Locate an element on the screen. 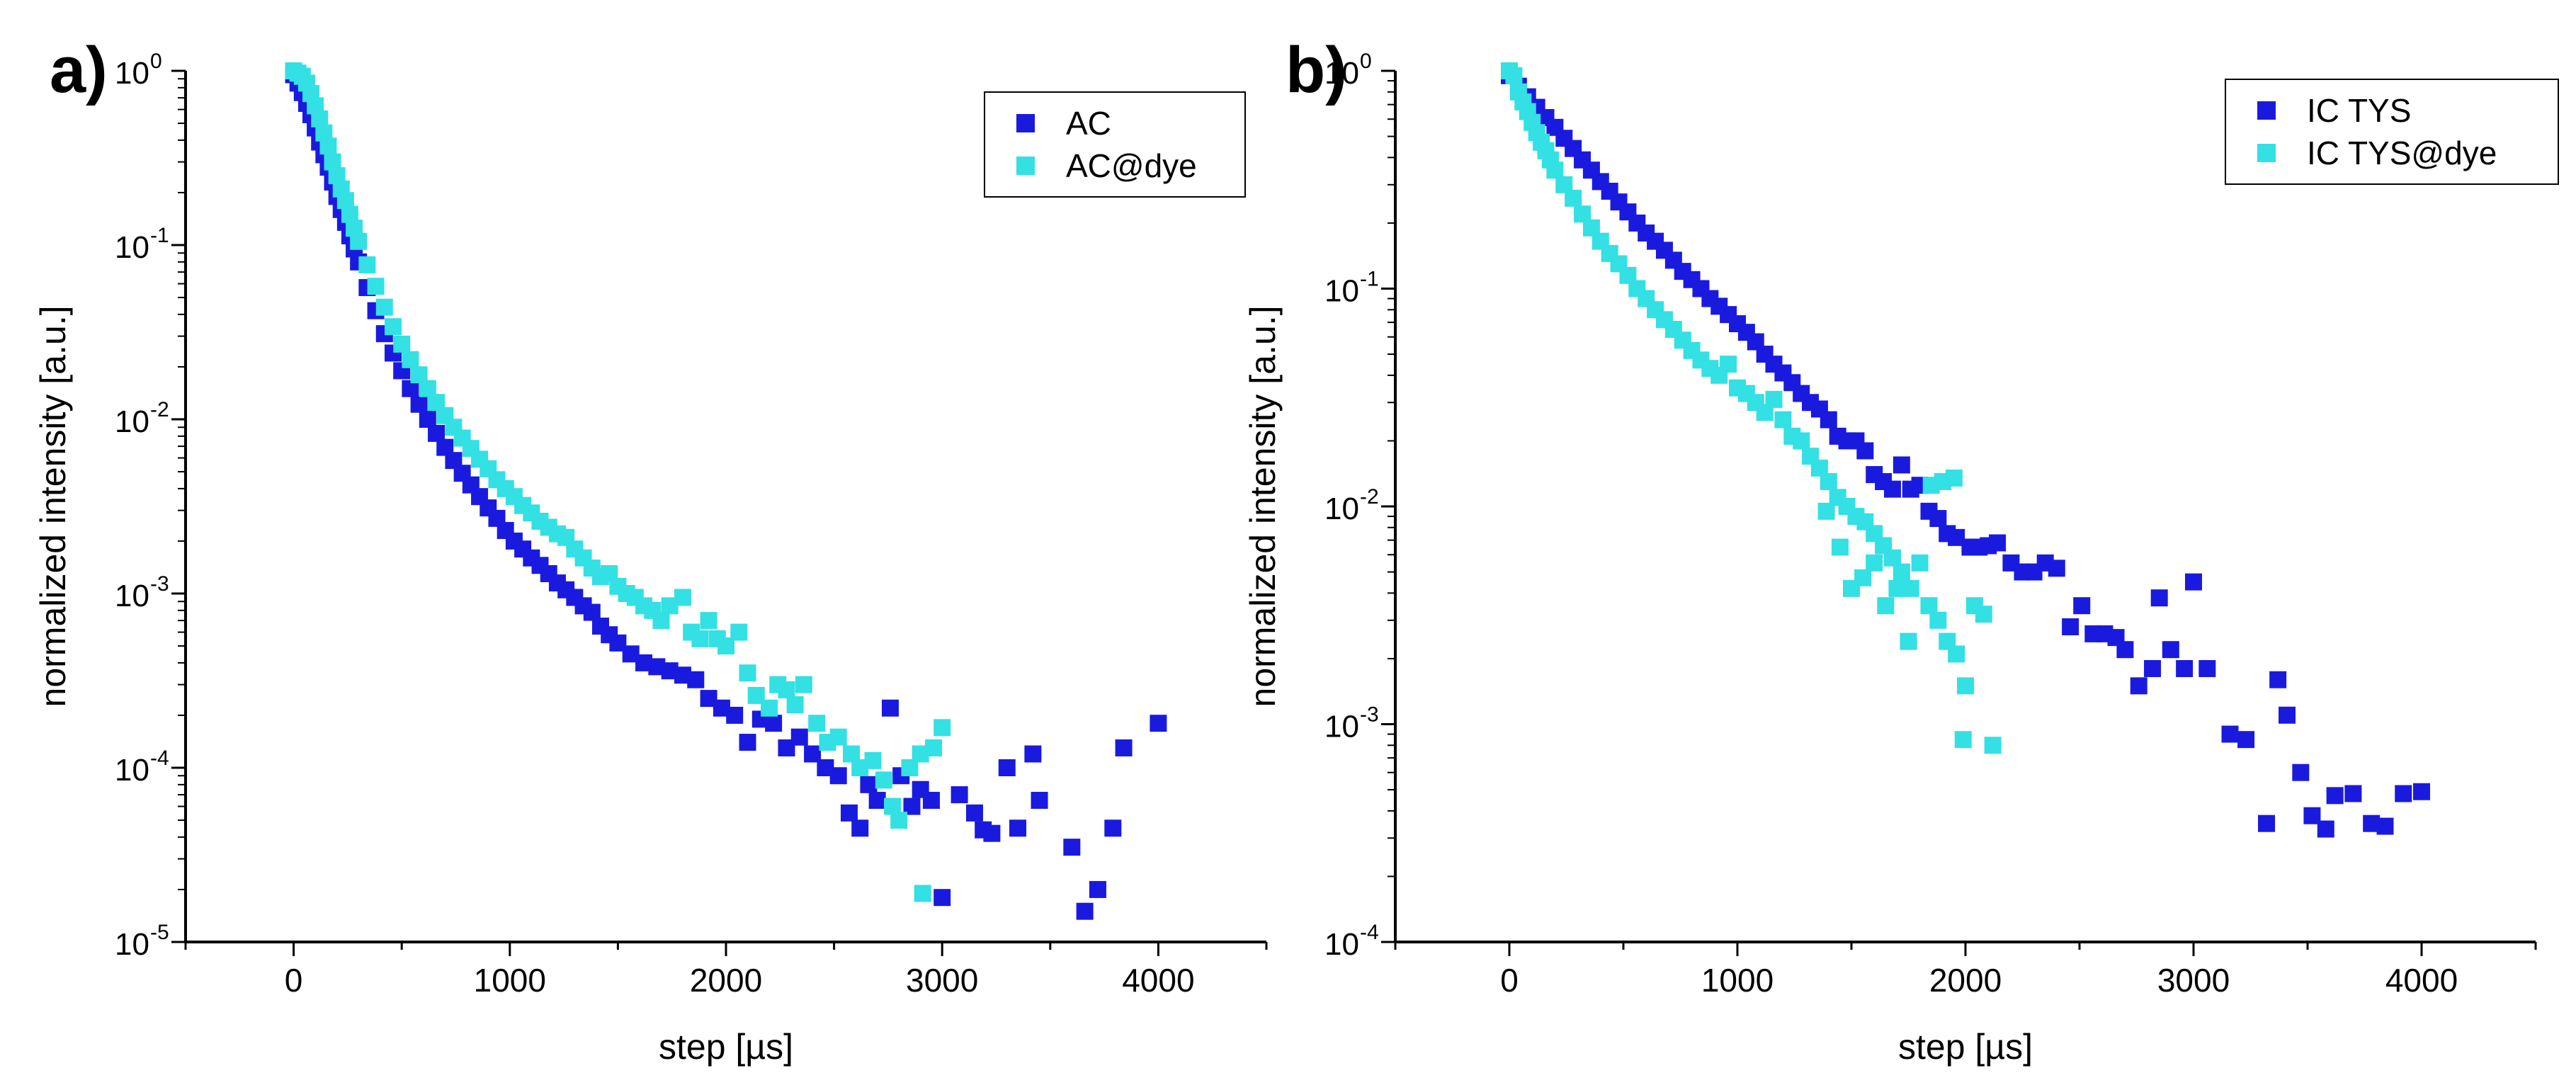  legend-label: AC is located at coordinates (1088, 123).